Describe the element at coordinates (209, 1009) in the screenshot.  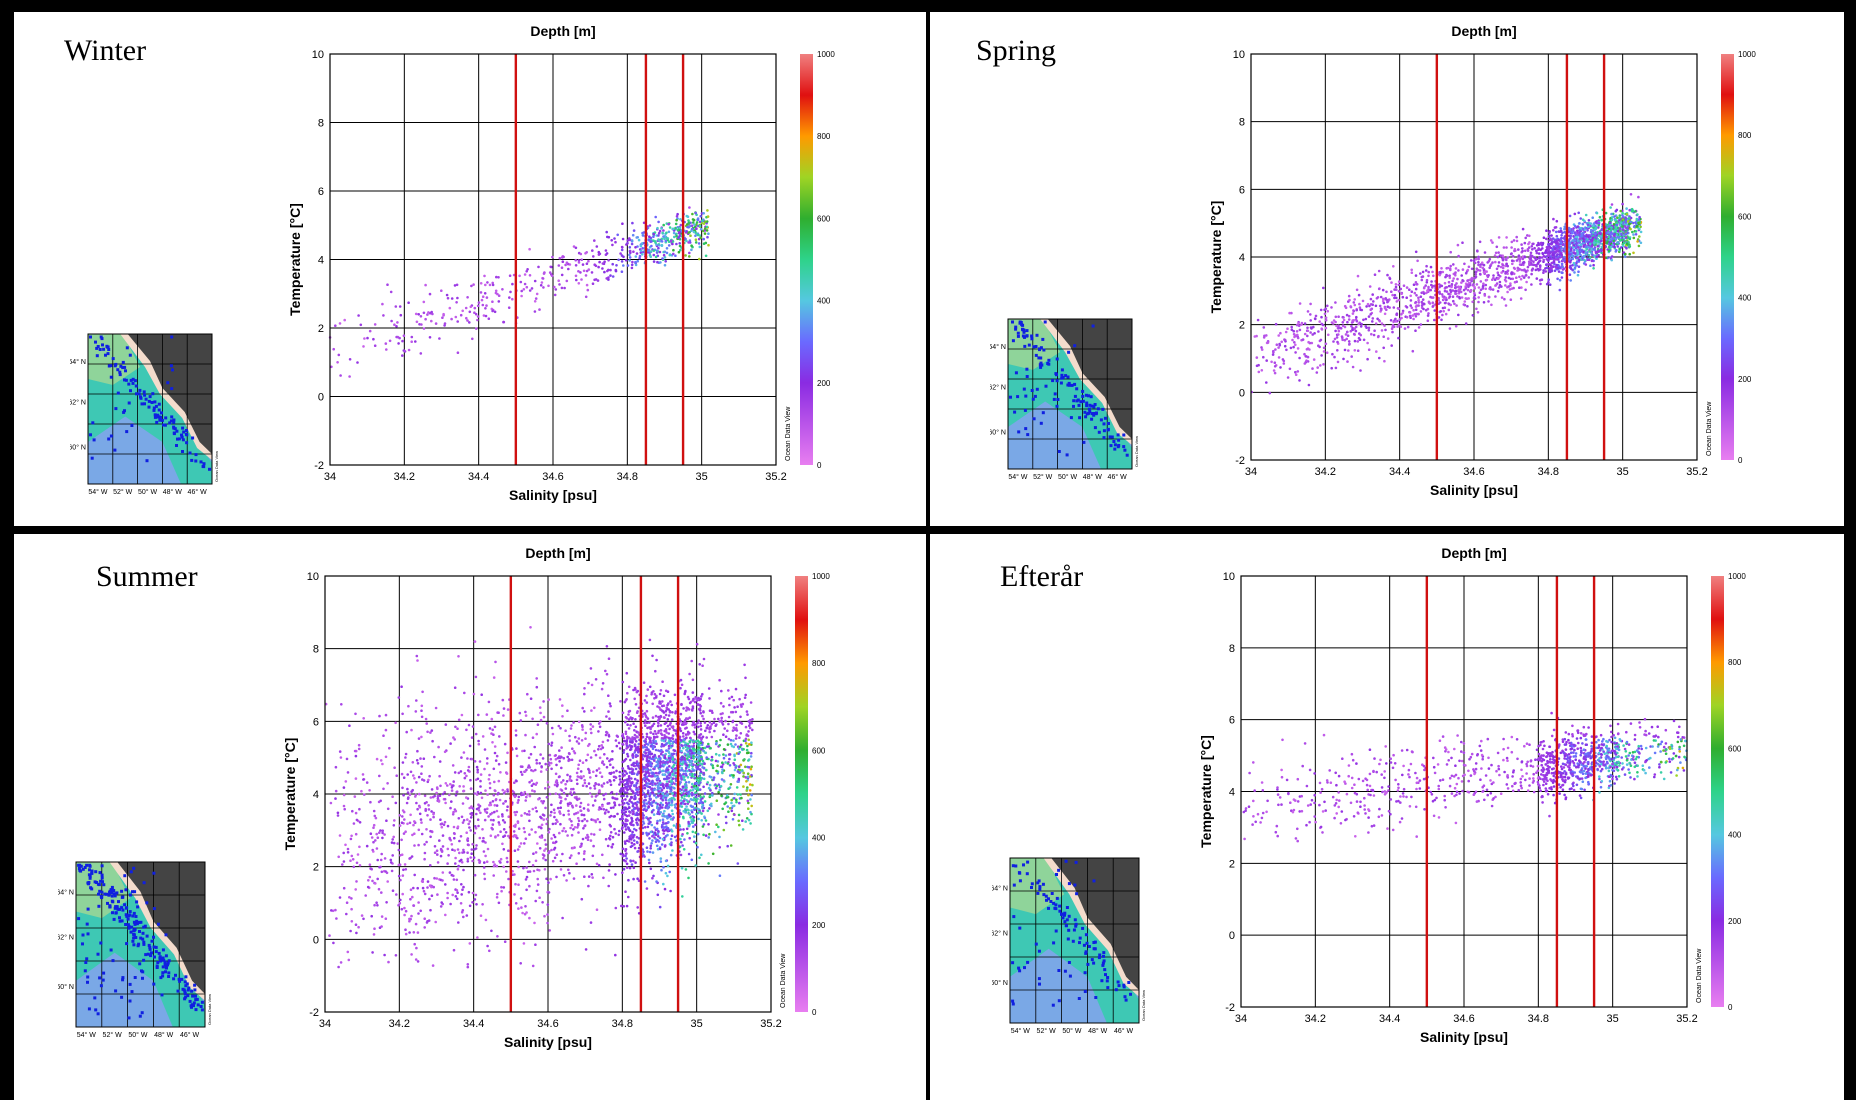
I see `map-credit: Ocean Data View` at that location.